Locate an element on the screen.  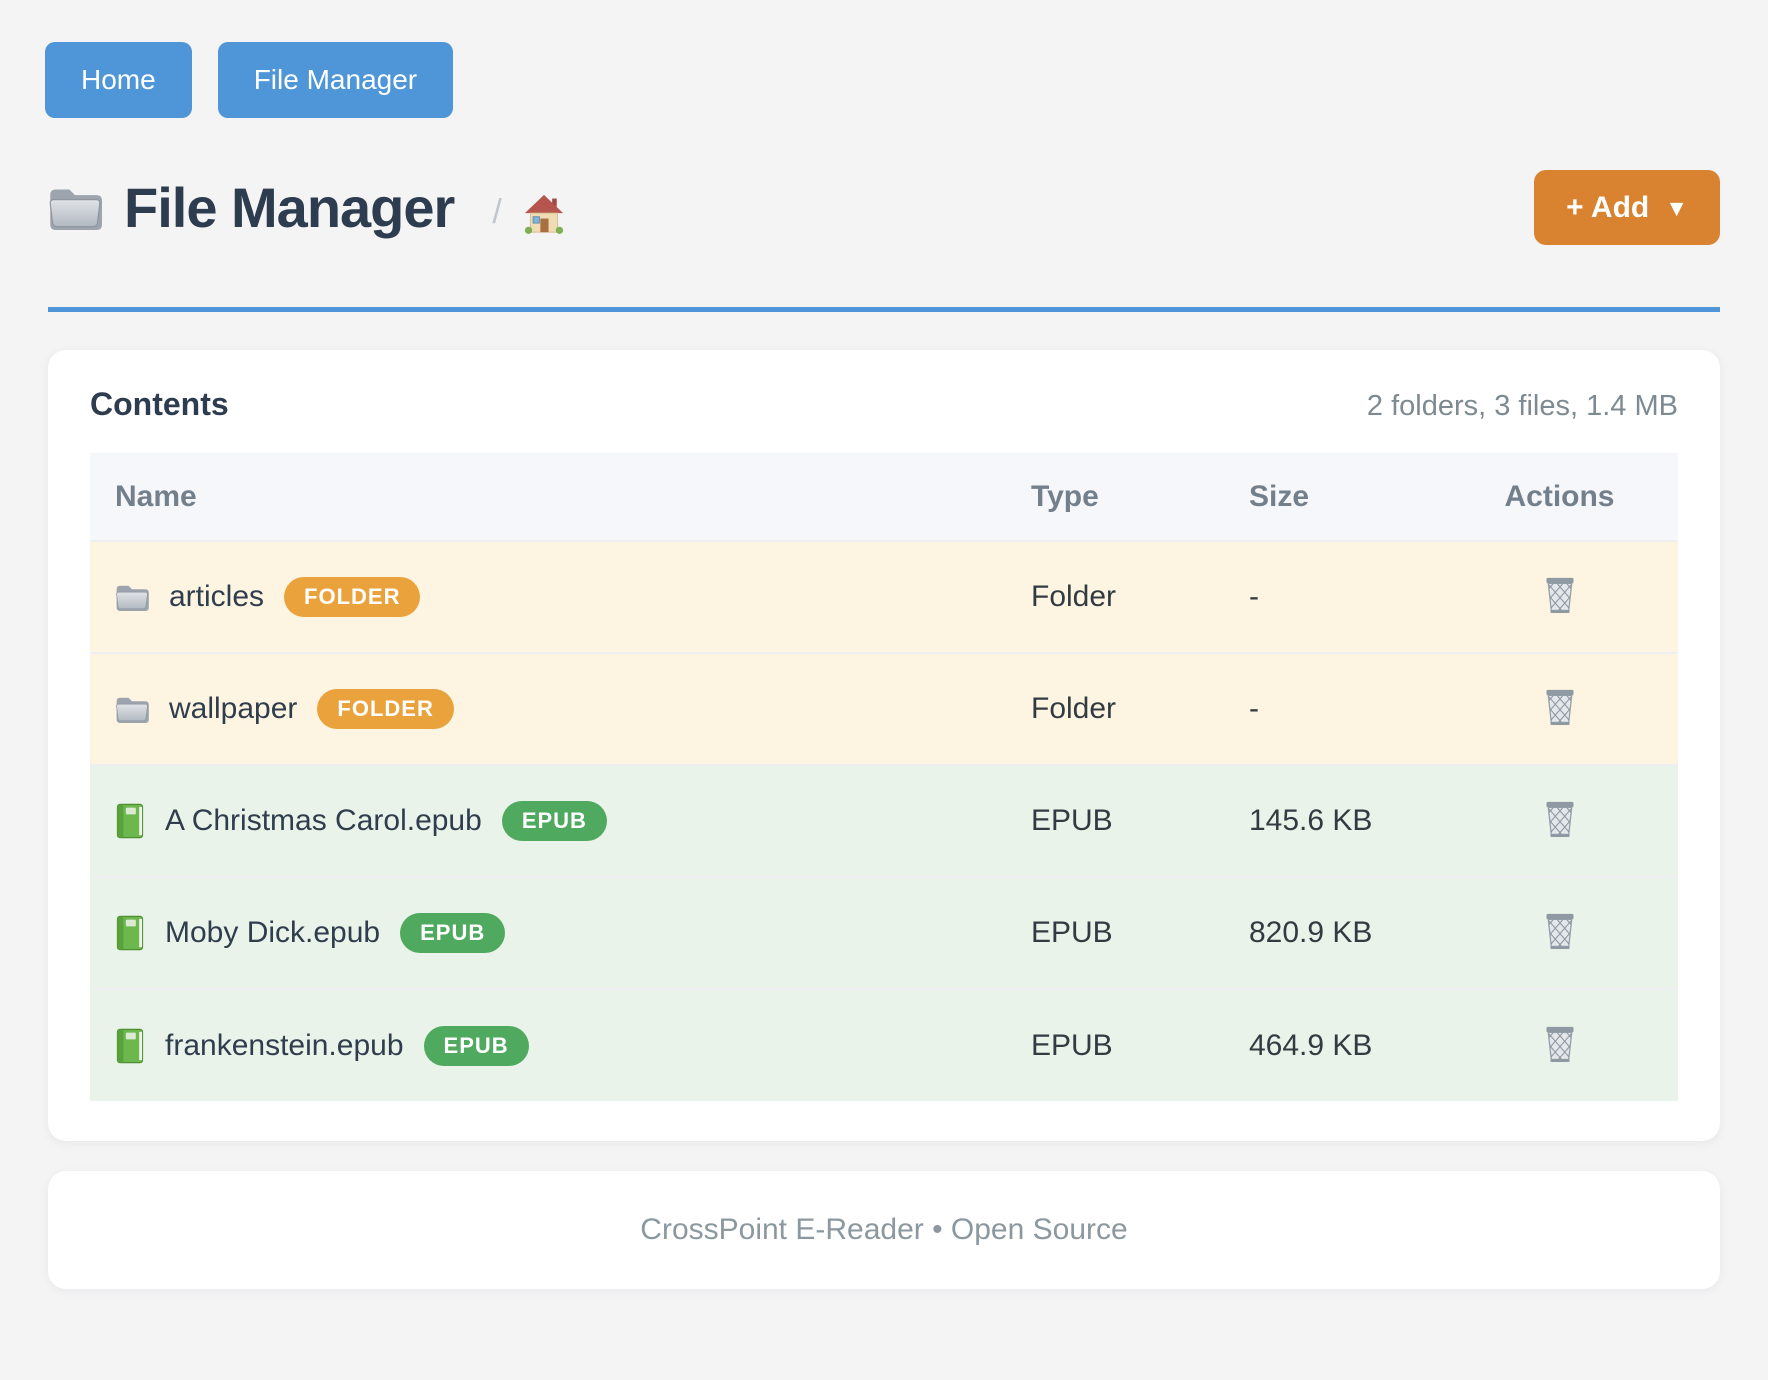
page-title: File Manager is located at coordinates (289, 207).